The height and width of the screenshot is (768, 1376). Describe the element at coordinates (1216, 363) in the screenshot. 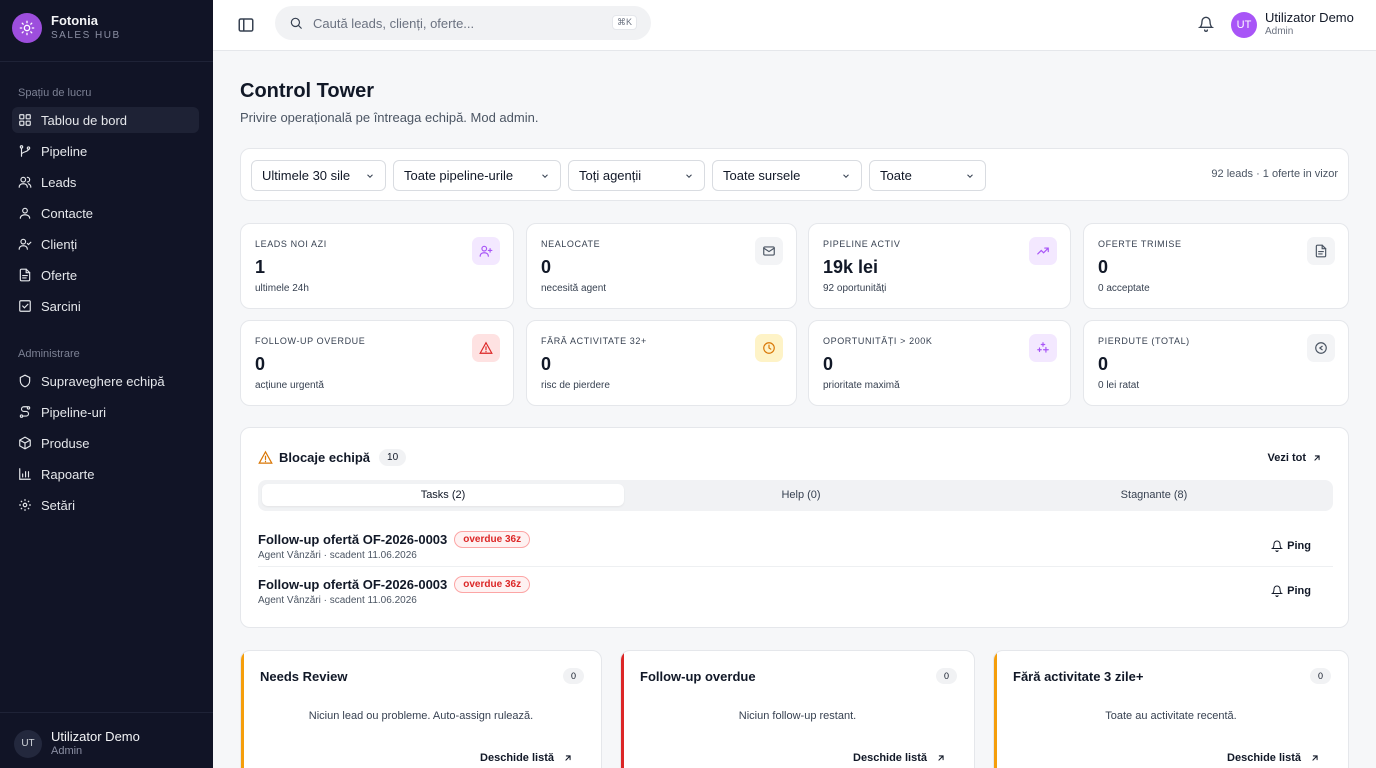

I see `kpi-lost-total: PIERDUTE (TOTAL) 0 0 lei ratat` at that location.